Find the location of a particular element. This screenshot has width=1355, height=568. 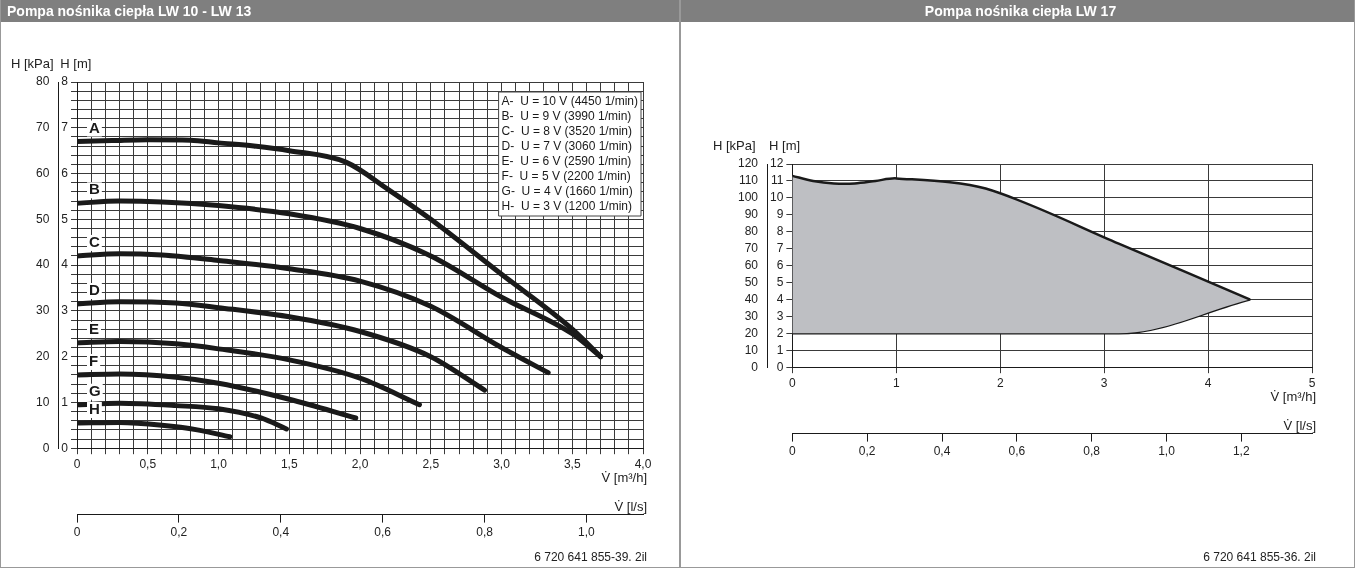

annotation: B- U = 9 V (3990 1/min) is located at coordinates (566, 115).